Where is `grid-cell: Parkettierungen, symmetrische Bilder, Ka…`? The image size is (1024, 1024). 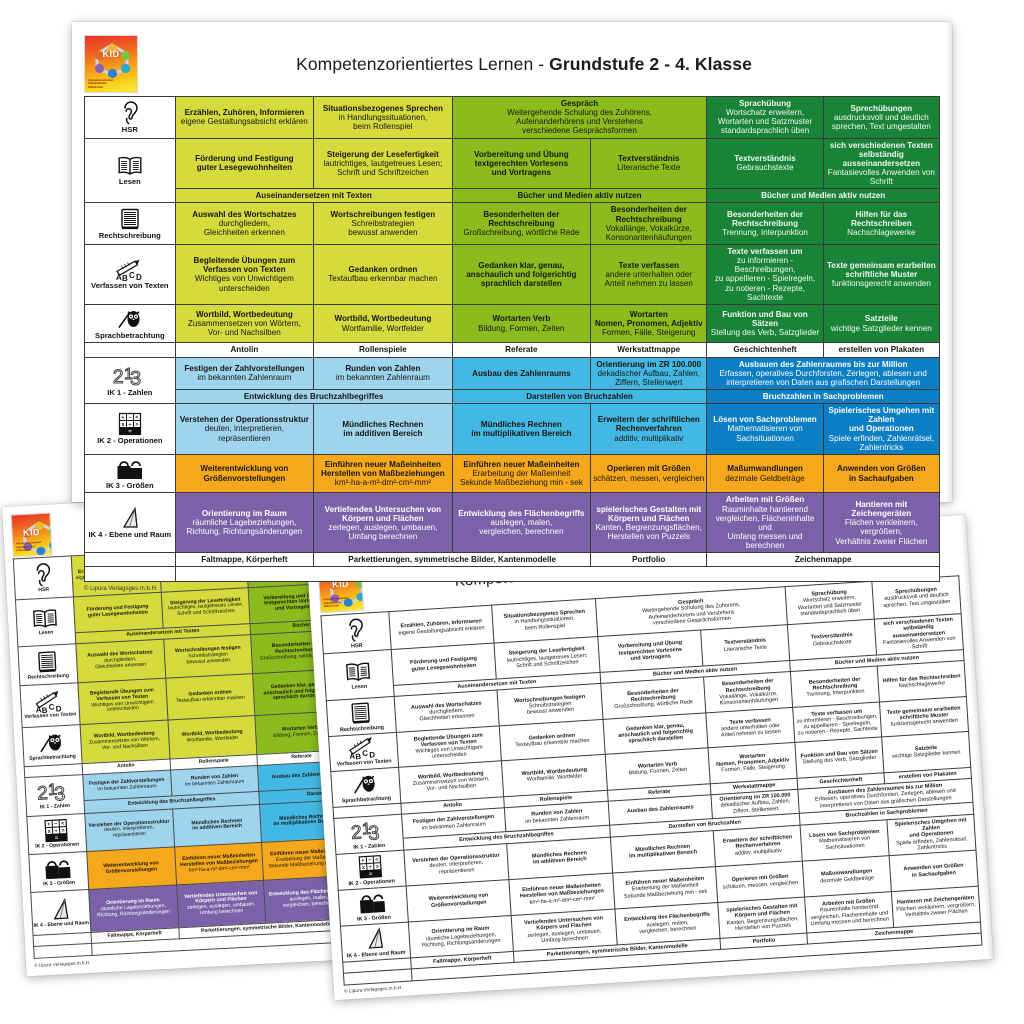 grid-cell: Parkettierungen, symmetrische Bilder, Ka… is located at coordinates (452, 560).